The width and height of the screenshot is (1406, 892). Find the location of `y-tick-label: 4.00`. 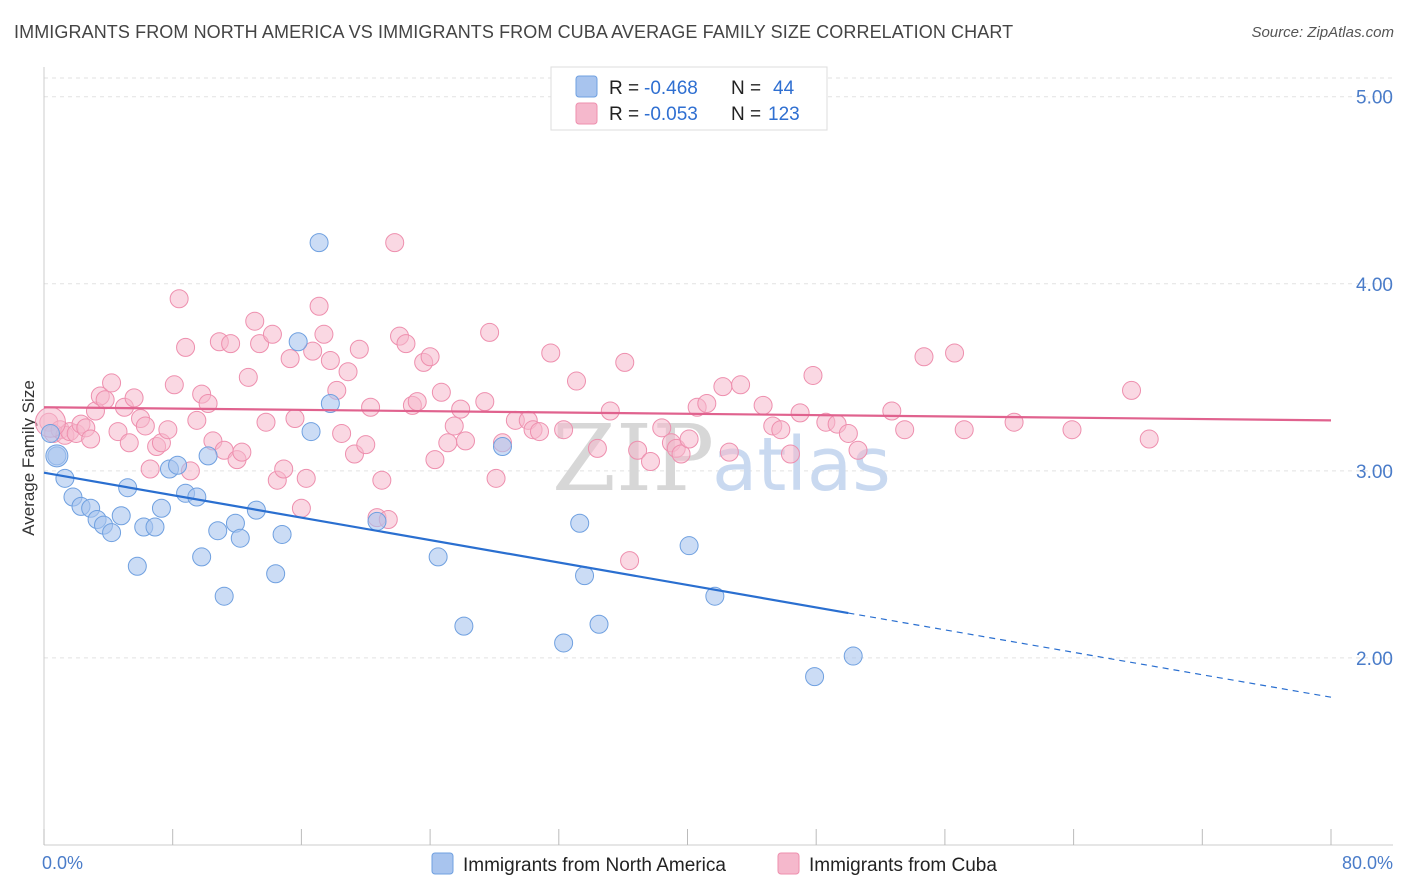

y-tick-label: 4.00 is located at coordinates (1374, 285).